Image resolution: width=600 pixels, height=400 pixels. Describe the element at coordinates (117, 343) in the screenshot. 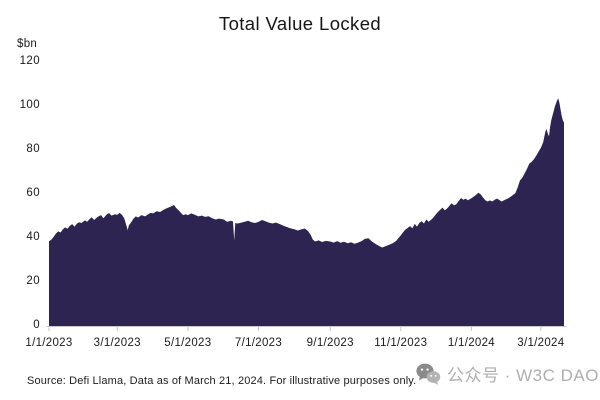

I see `x-tick-label: 3/1/2023` at that location.